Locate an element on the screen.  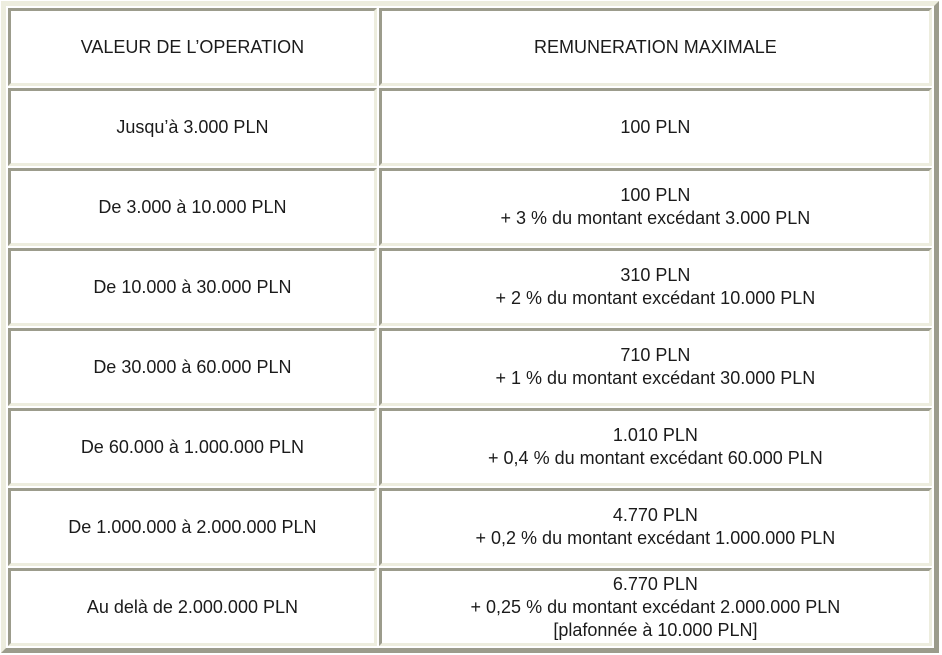
remuneration-line: 310 PLN is located at coordinates (655, 275).